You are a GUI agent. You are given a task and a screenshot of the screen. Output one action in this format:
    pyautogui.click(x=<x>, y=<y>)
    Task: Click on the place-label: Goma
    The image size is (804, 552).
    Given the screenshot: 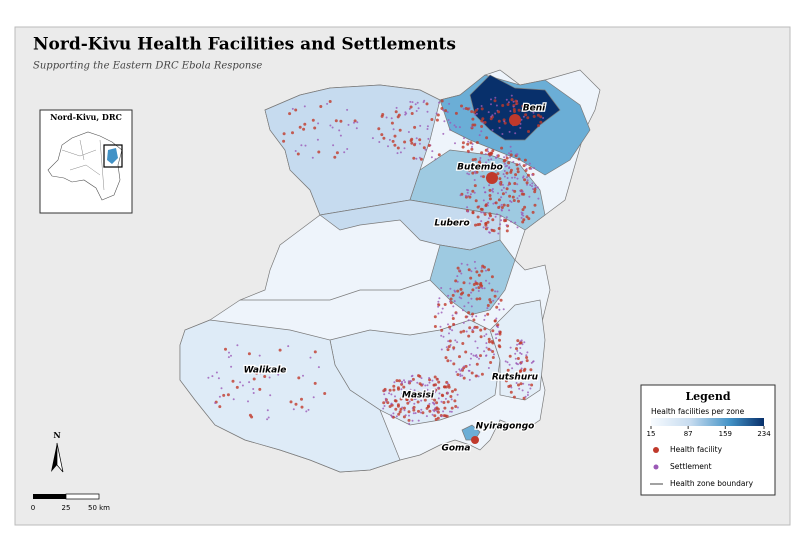 What is the action you would take?
    pyautogui.click(x=455, y=449)
    